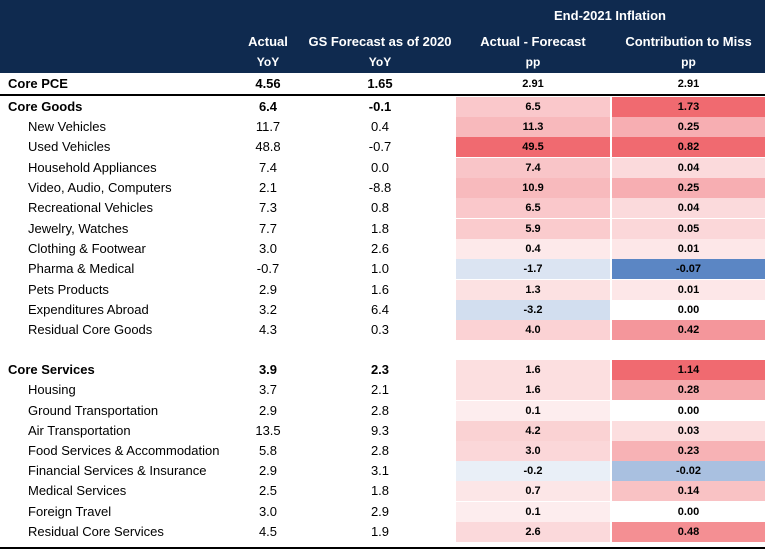 The width and height of the screenshot is (765, 550). I want to click on row-label: Household Appliances, so click(92, 167).